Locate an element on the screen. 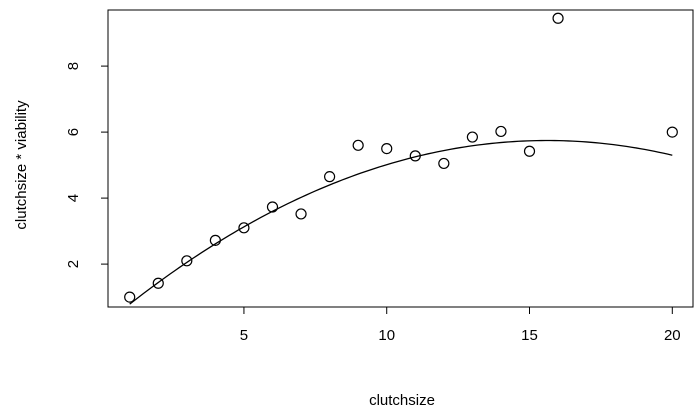  x-axis-label: clutchsize is located at coordinates (402, 400).